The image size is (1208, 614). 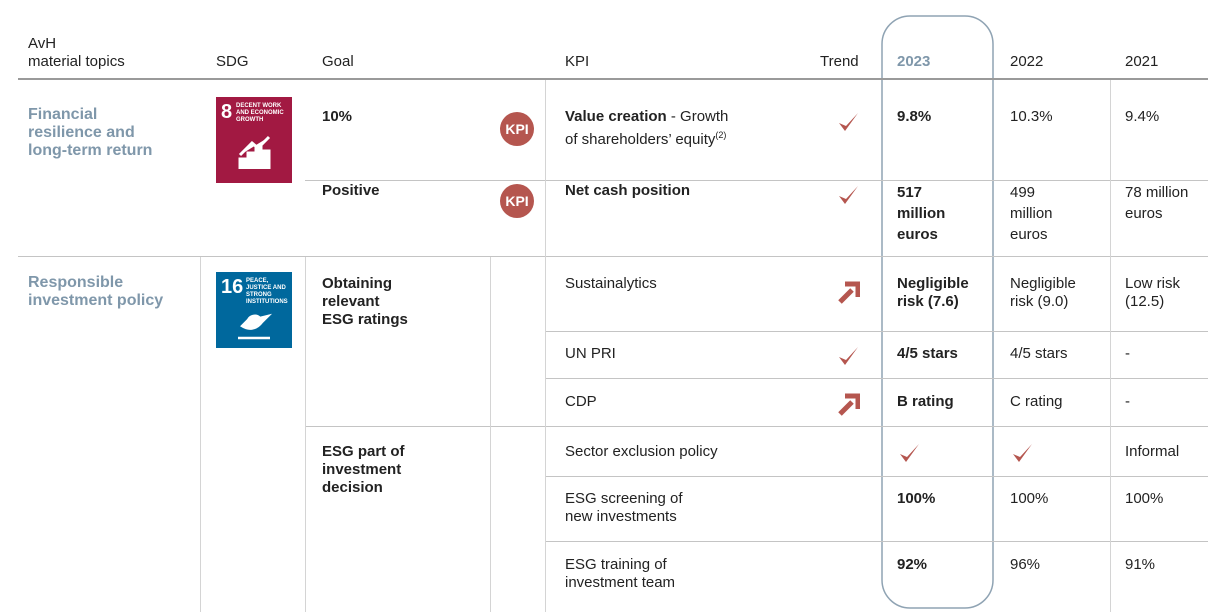 What do you see at coordinates (365, 301) in the screenshot?
I see `goal: Obtaining relevant ESG ratings` at bounding box center [365, 301].